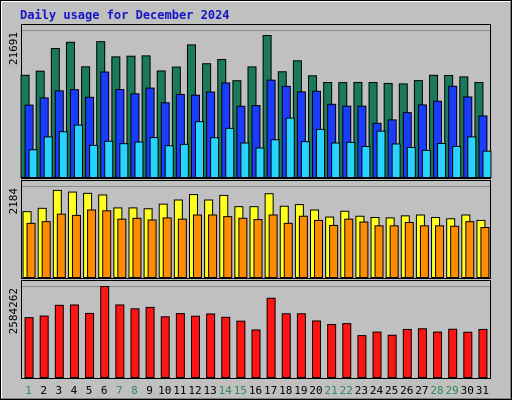 This screenshot has width=512, height=400. What do you see at coordinates (104, 390) in the screenshot?
I see `x-tick-label-6: 6` at bounding box center [104, 390].